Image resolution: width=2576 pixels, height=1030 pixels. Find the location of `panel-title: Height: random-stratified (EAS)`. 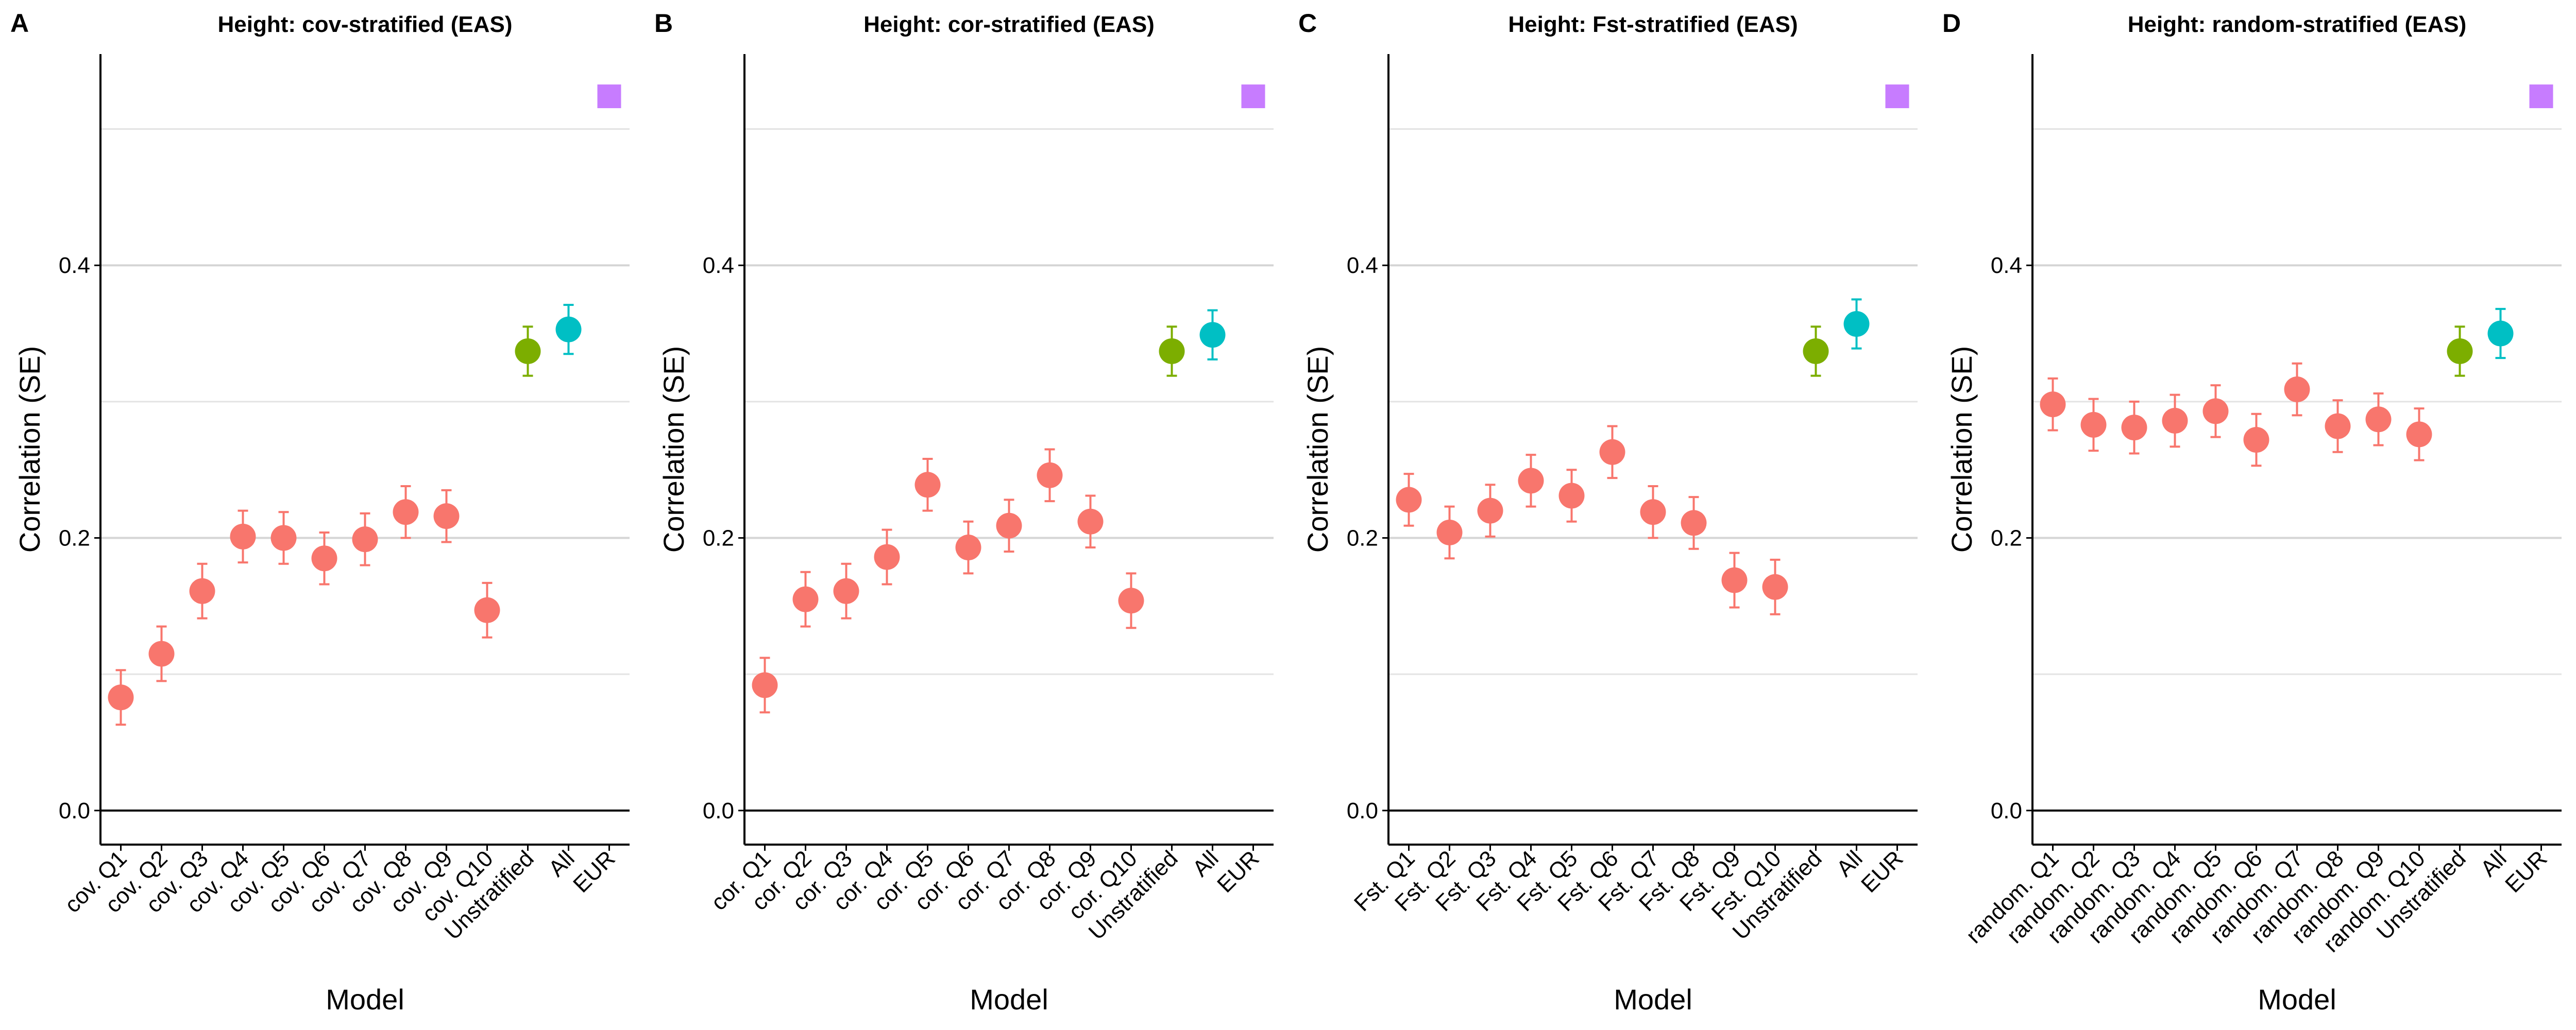

panel-title: Height: random-stratified (EAS) is located at coordinates (2297, 24).